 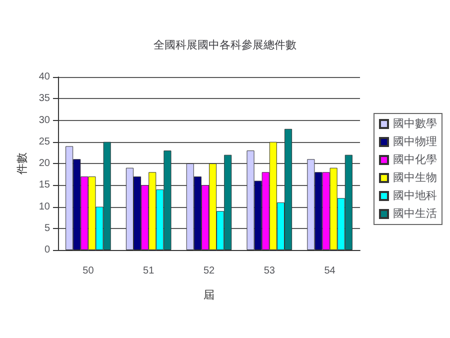 What do you see at coordinates (44, 206) in the screenshot?
I see `y-tick-label: 10` at bounding box center [44, 206].